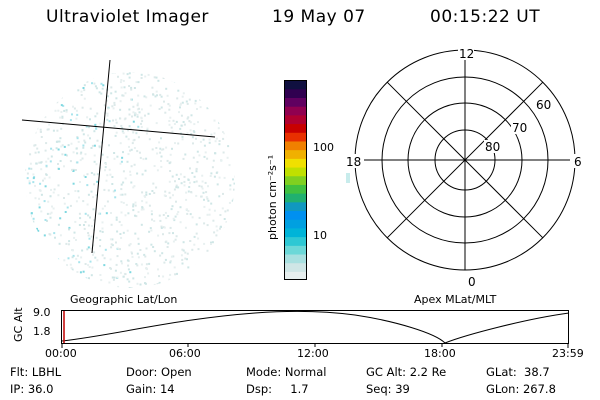  I want to click on timeline-ylabel: GC Alt, so click(18, 324).